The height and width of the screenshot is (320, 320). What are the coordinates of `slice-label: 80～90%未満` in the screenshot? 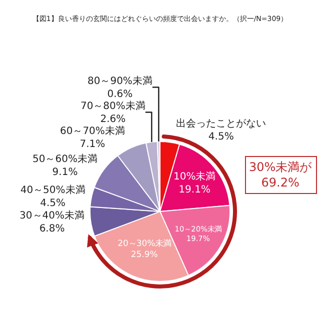 It's located at (119, 80).